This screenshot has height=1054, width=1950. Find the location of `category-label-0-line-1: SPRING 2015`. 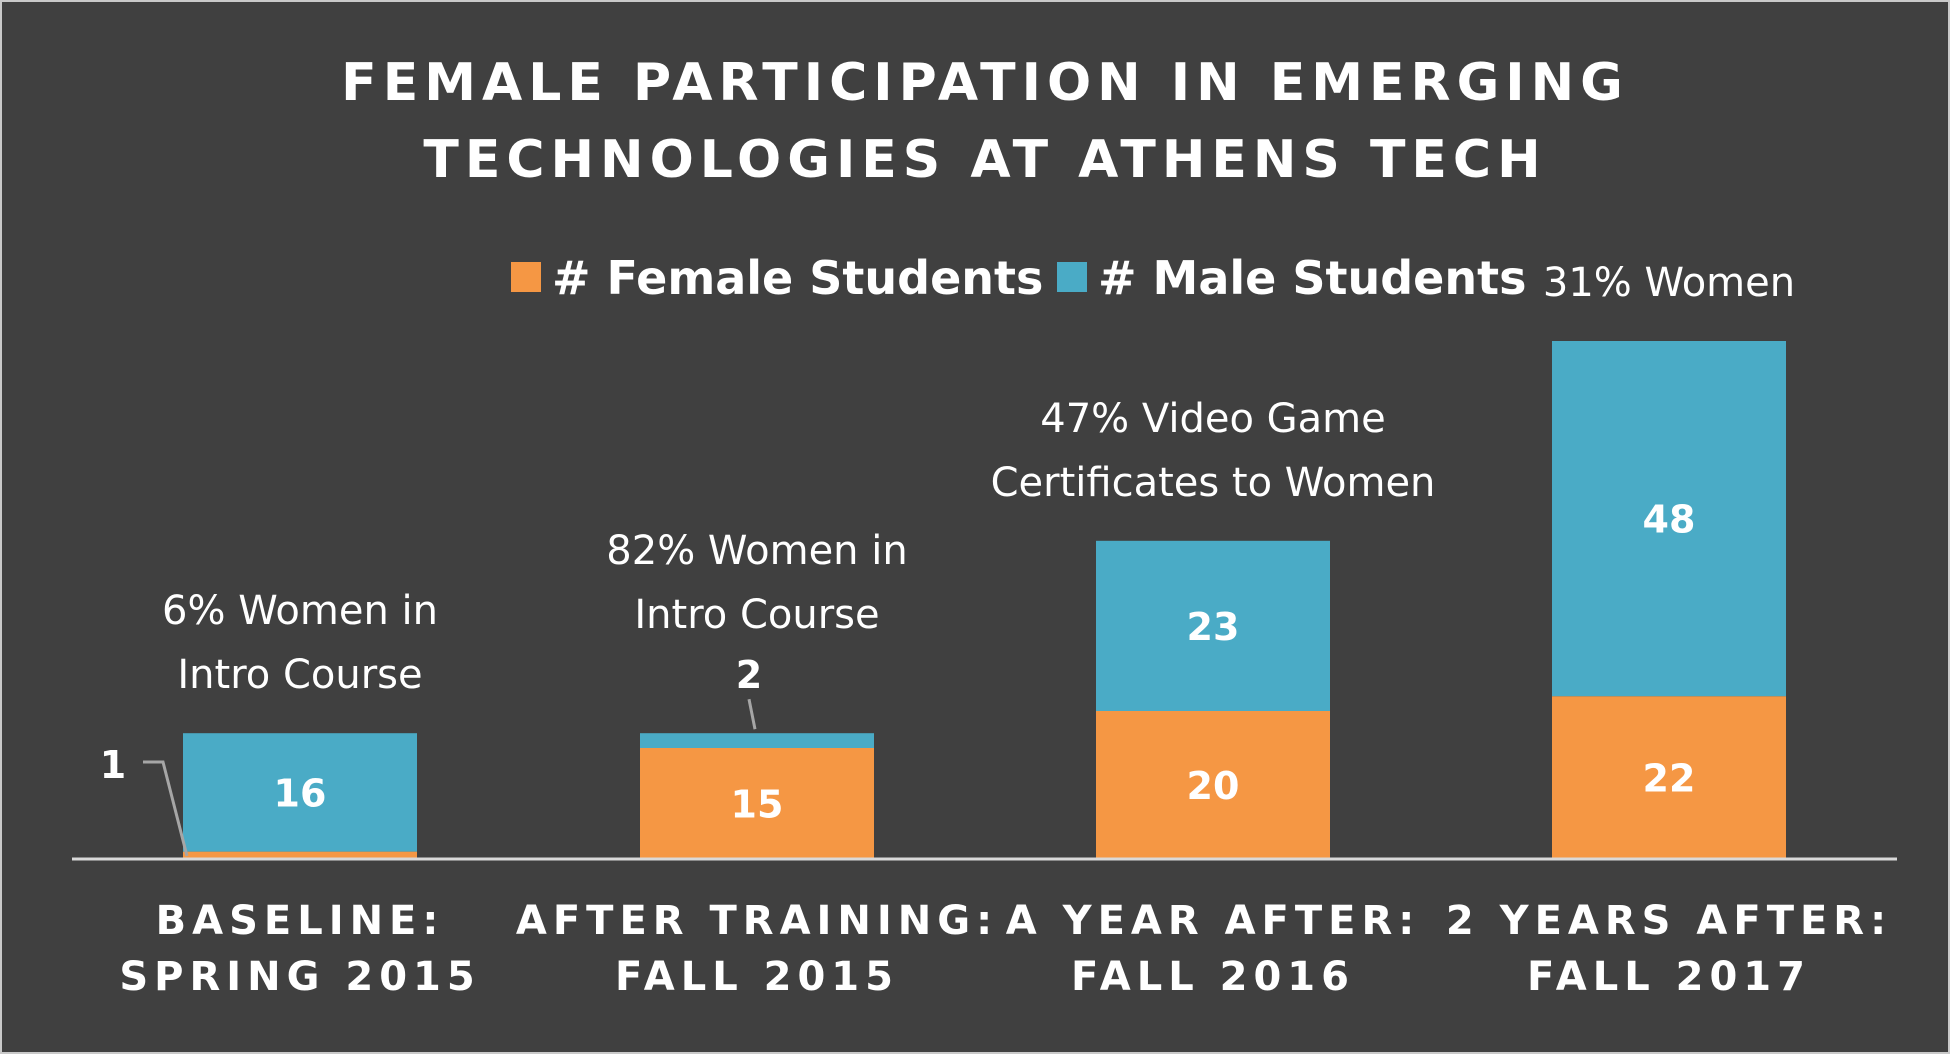

category-label-0-line-1: SPRING 2015 is located at coordinates (299, 977).